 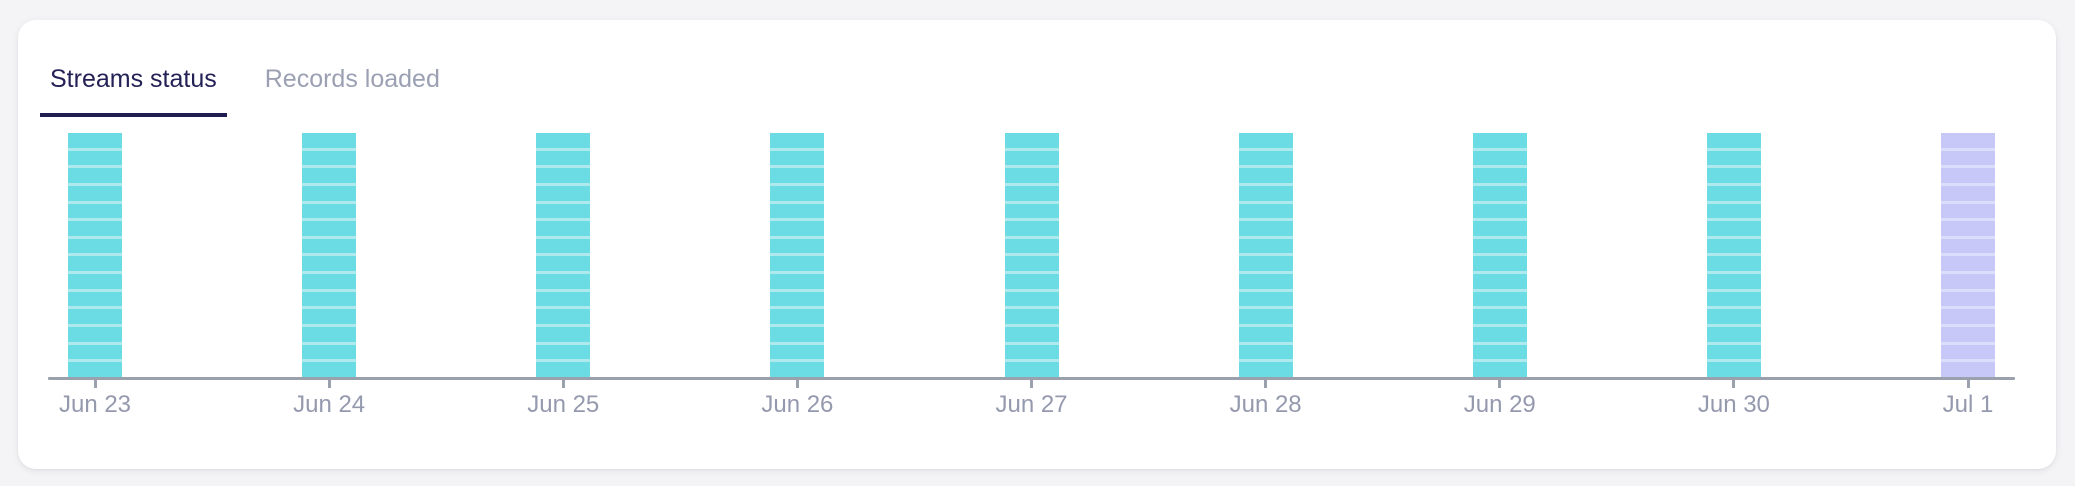 I want to click on x-axis-label-col-jun-26: Jun 26, so click(x=797, y=399).